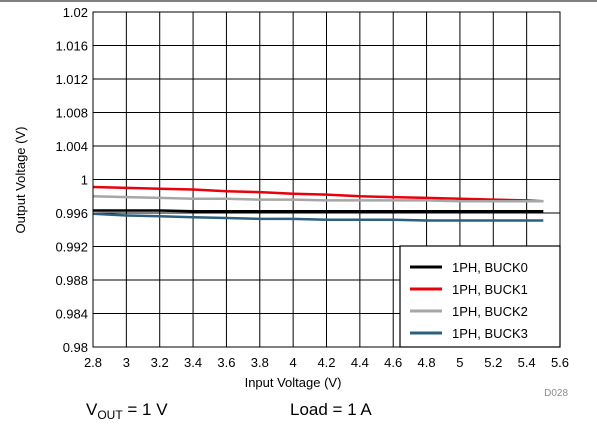 The height and width of the screenshot is (426, 597). I want to click on x-tick-label: 5.6, so click(560, 362).